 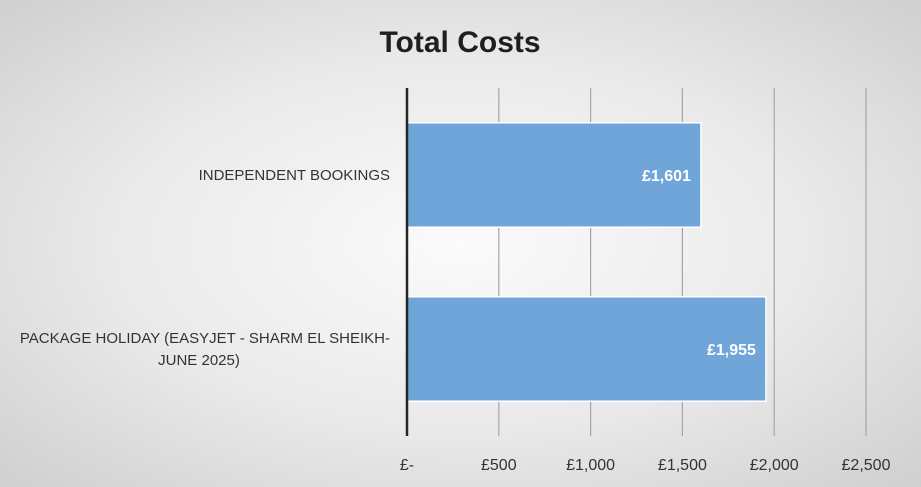 I want to click on chart-title: Total Costs, so click(x=459, y=42).